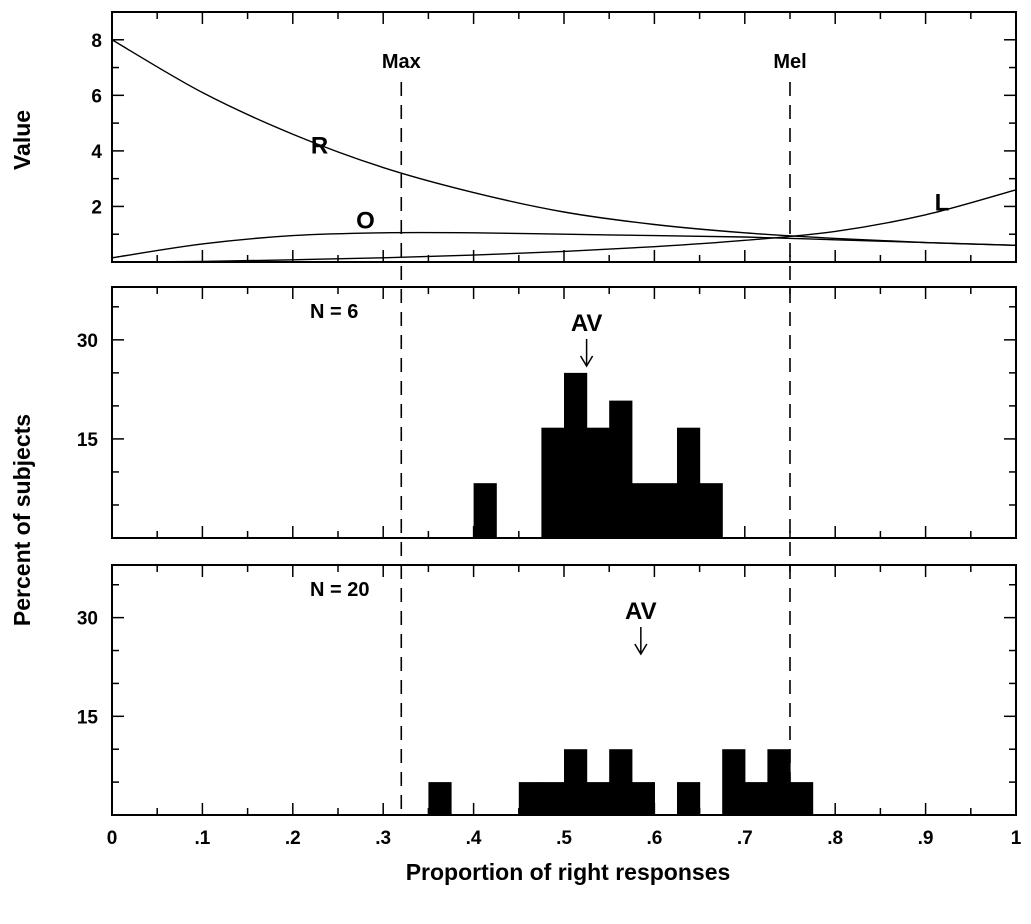 This screenshot has height=924, width=1031. I want to click on reference-label-max: Max, so click(401, 62).